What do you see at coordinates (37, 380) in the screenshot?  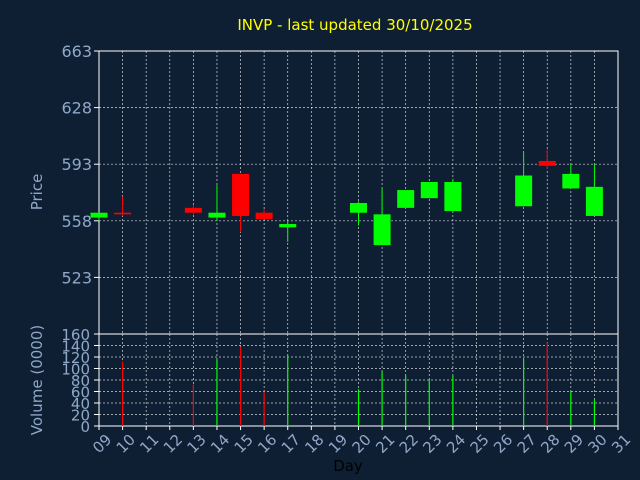 I see `volume-axis-title: Volume (0000)` at bounding box center [37, 380].